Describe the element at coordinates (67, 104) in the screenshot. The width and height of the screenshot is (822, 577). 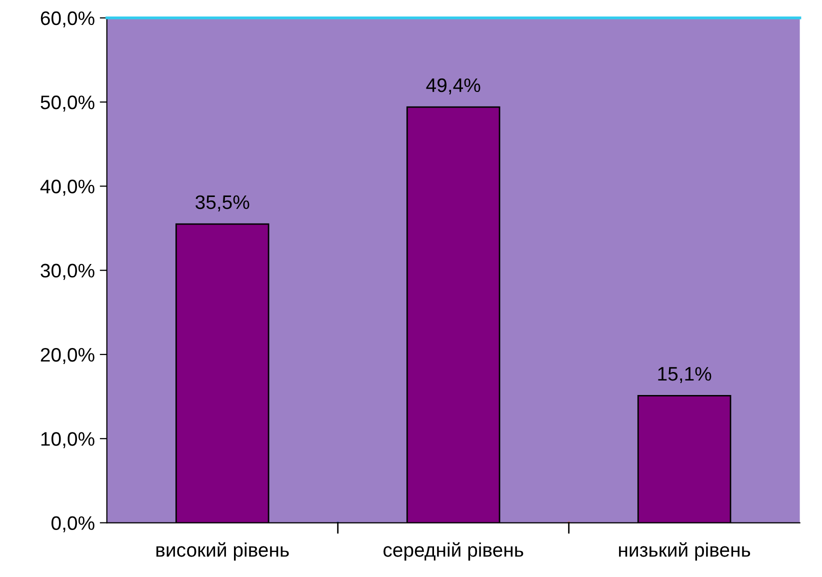
I see `y-tick-label: 50,0%` at that location.